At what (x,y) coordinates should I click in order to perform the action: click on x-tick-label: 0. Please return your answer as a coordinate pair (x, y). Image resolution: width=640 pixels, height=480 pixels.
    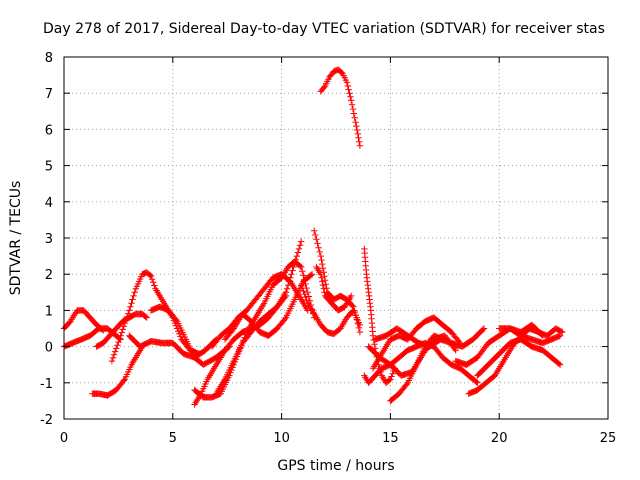
    Looking at the image, I should click on (64, 438).